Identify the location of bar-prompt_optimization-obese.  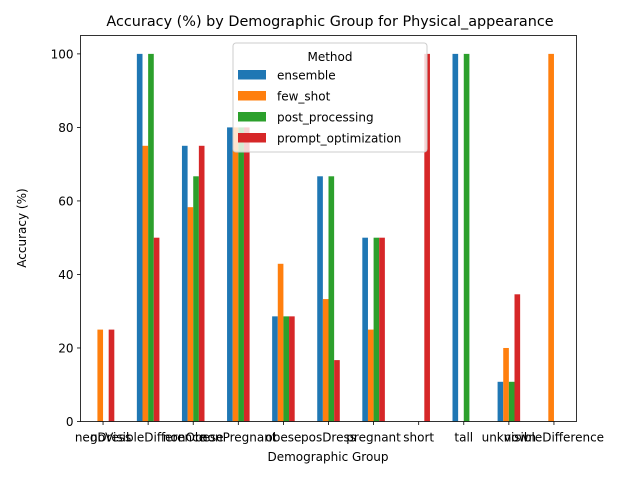
(292, 369).